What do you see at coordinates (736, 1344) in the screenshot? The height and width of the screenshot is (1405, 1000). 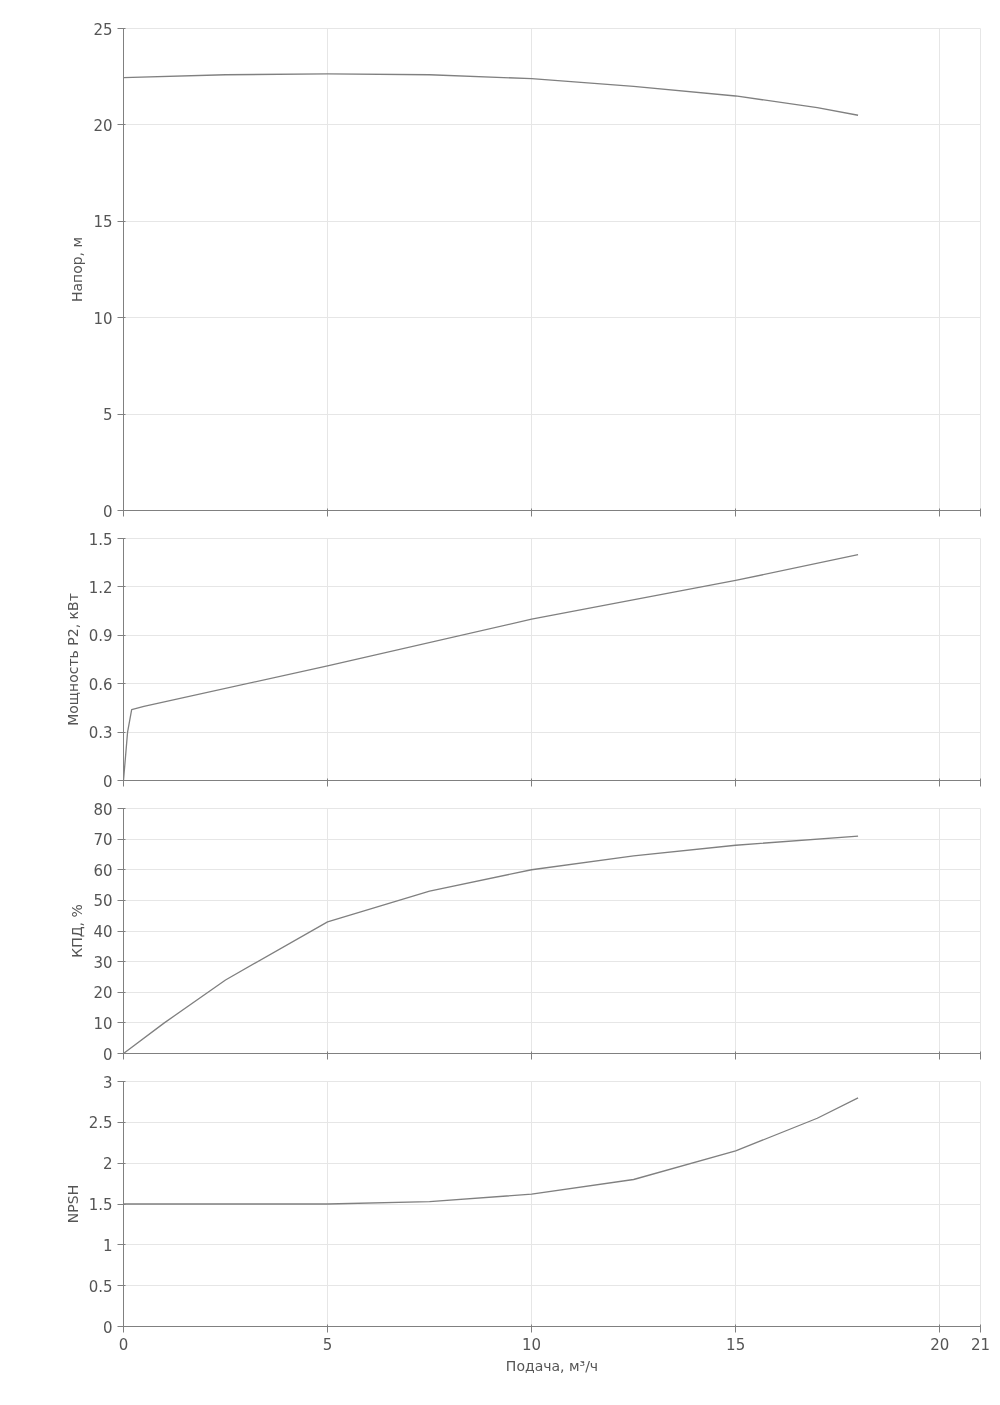 I see `x-tick-label: 15` at bounding box center [736, 1344].